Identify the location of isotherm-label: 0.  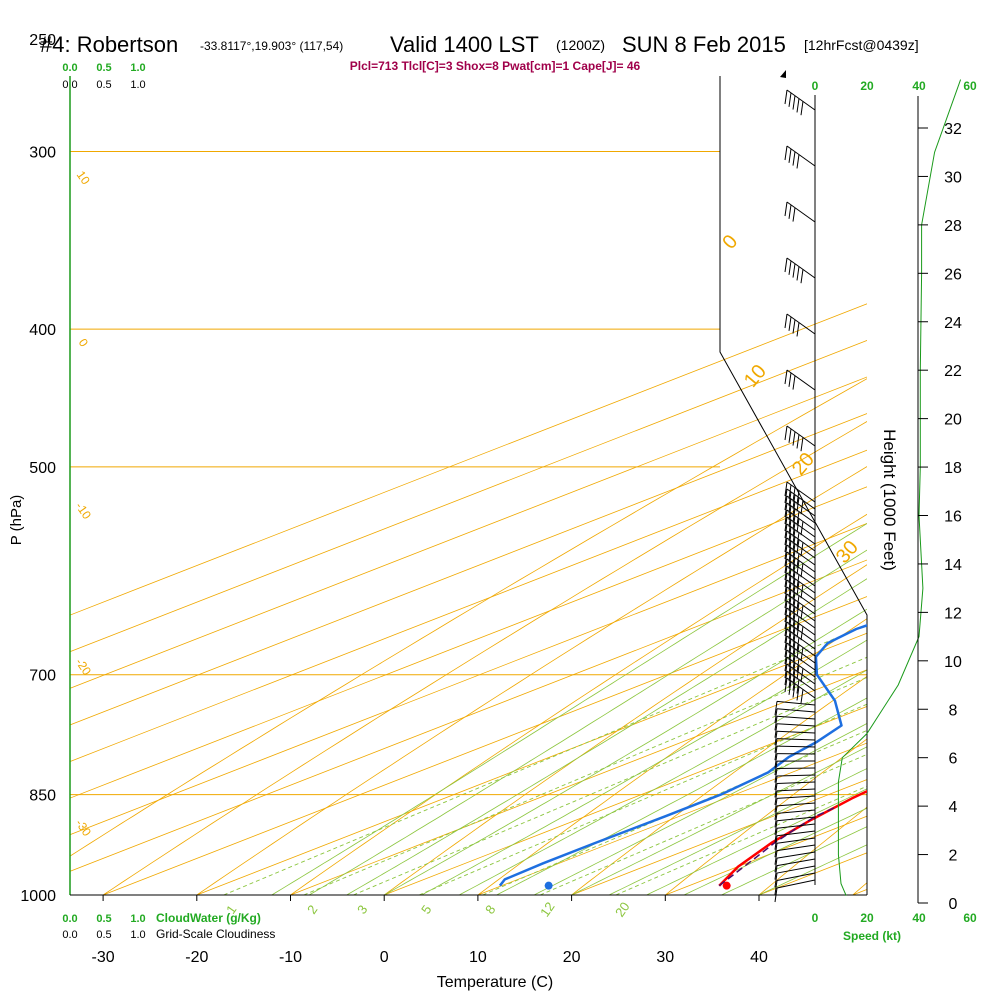
(730, 242).